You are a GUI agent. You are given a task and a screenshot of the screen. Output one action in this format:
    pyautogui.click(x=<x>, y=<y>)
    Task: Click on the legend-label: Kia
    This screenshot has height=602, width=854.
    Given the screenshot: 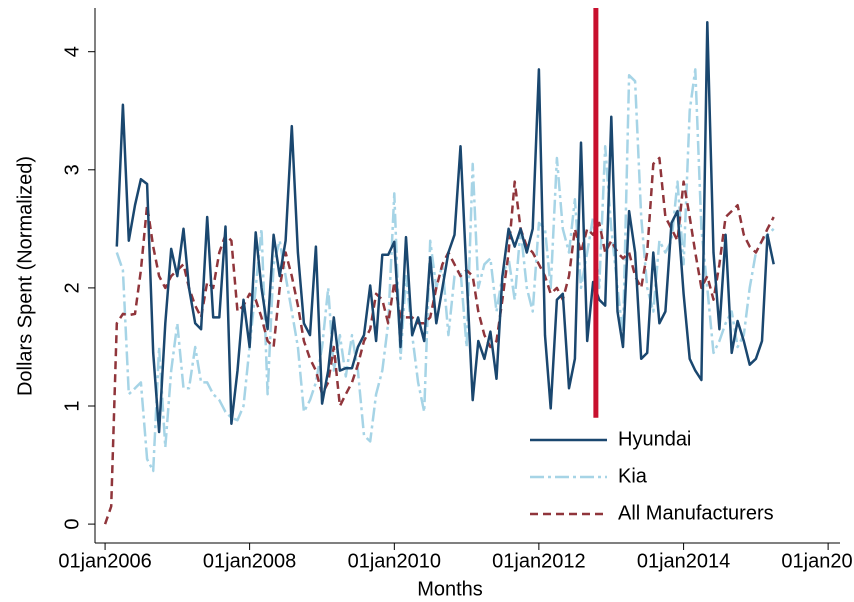 What is the action you would take?
    pyautogui.click(x=633, y=476)
    